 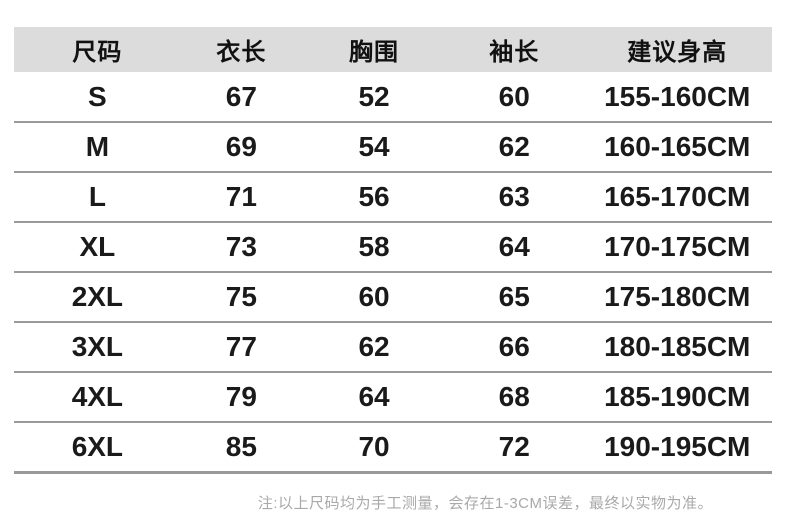 I want to click on table-cell: 58, so click(x=374, y=247).